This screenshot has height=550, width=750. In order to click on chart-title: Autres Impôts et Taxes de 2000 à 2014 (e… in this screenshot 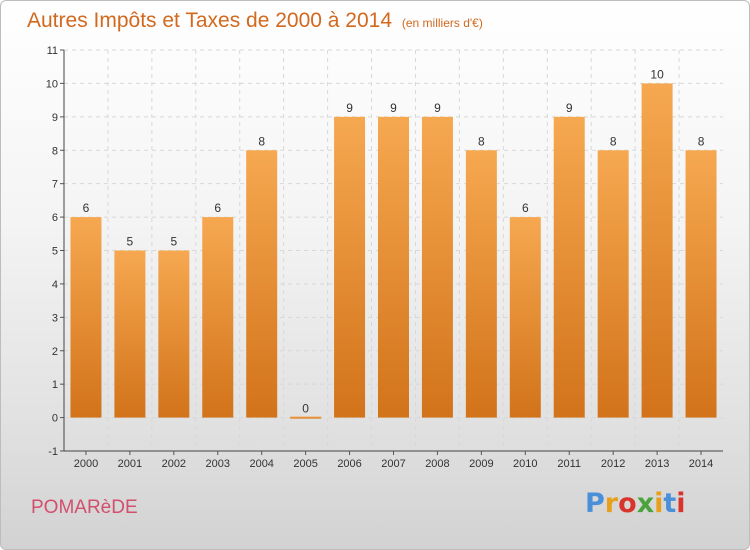, I will do `click(255, 21)`.